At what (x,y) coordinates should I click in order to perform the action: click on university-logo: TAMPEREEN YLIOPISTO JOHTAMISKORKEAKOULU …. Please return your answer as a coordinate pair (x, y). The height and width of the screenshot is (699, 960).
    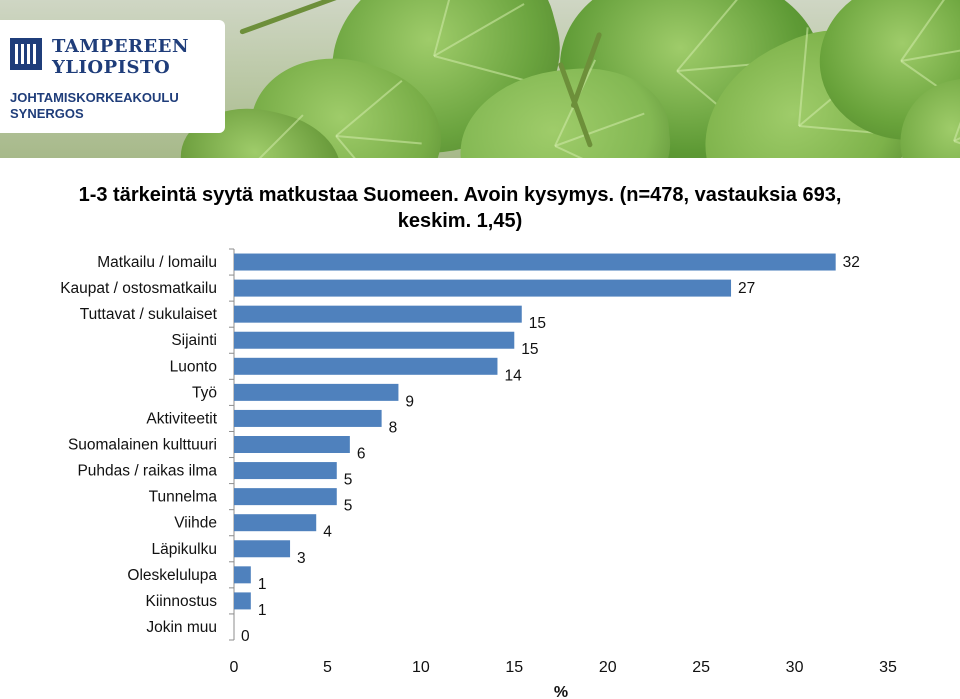
    Looking at the image, I should click on (112, 76).